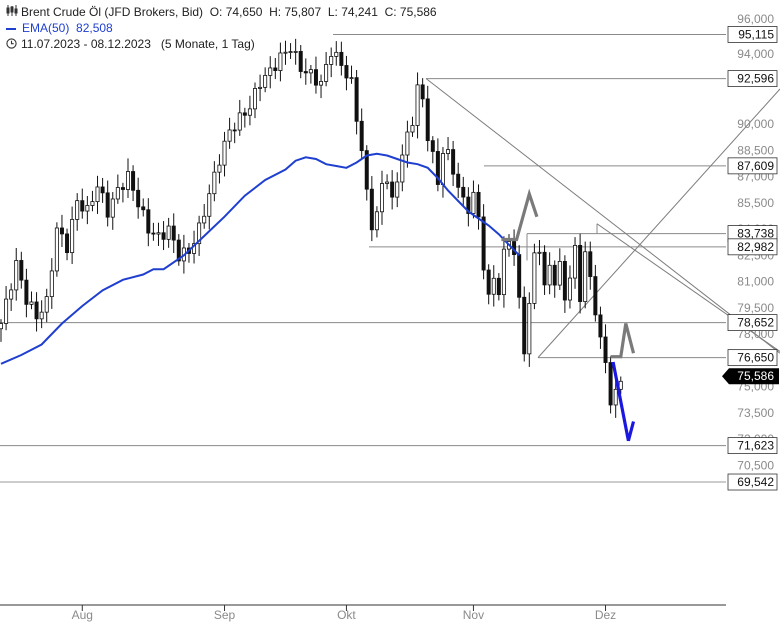 The width and height of the screenshot is (780, 625). I want to click on instrument-name: Brent Crude Öl (JFD Brokers, Bid), so click(112, 12).